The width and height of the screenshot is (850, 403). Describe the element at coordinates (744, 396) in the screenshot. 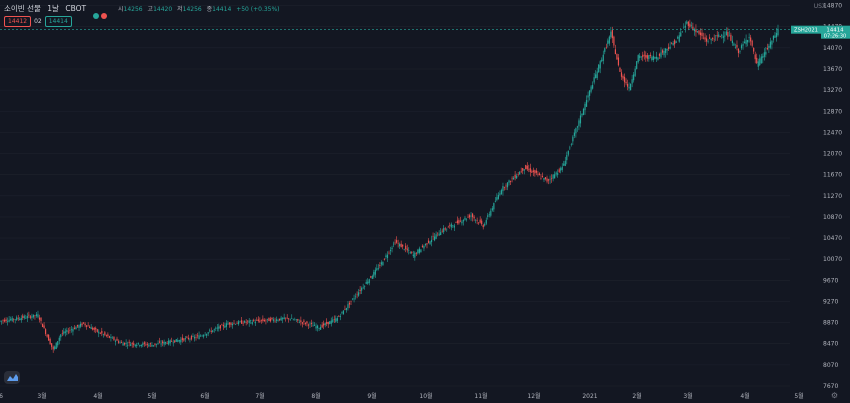

I see `time-tick-label: 4월` at that location.